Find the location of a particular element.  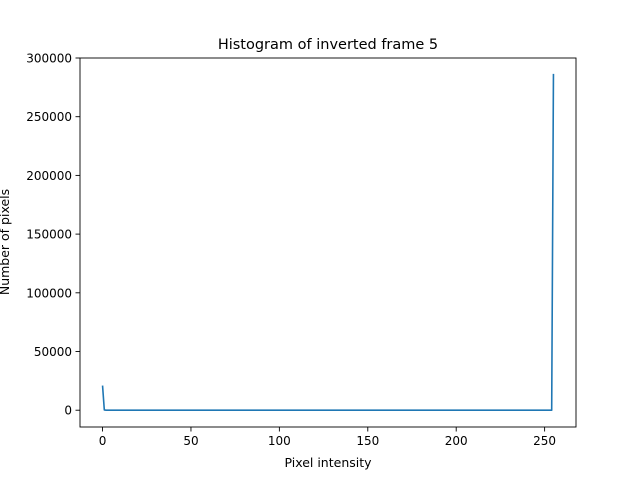

y-tick-label: 50000 is located at coordinates (53, 352).